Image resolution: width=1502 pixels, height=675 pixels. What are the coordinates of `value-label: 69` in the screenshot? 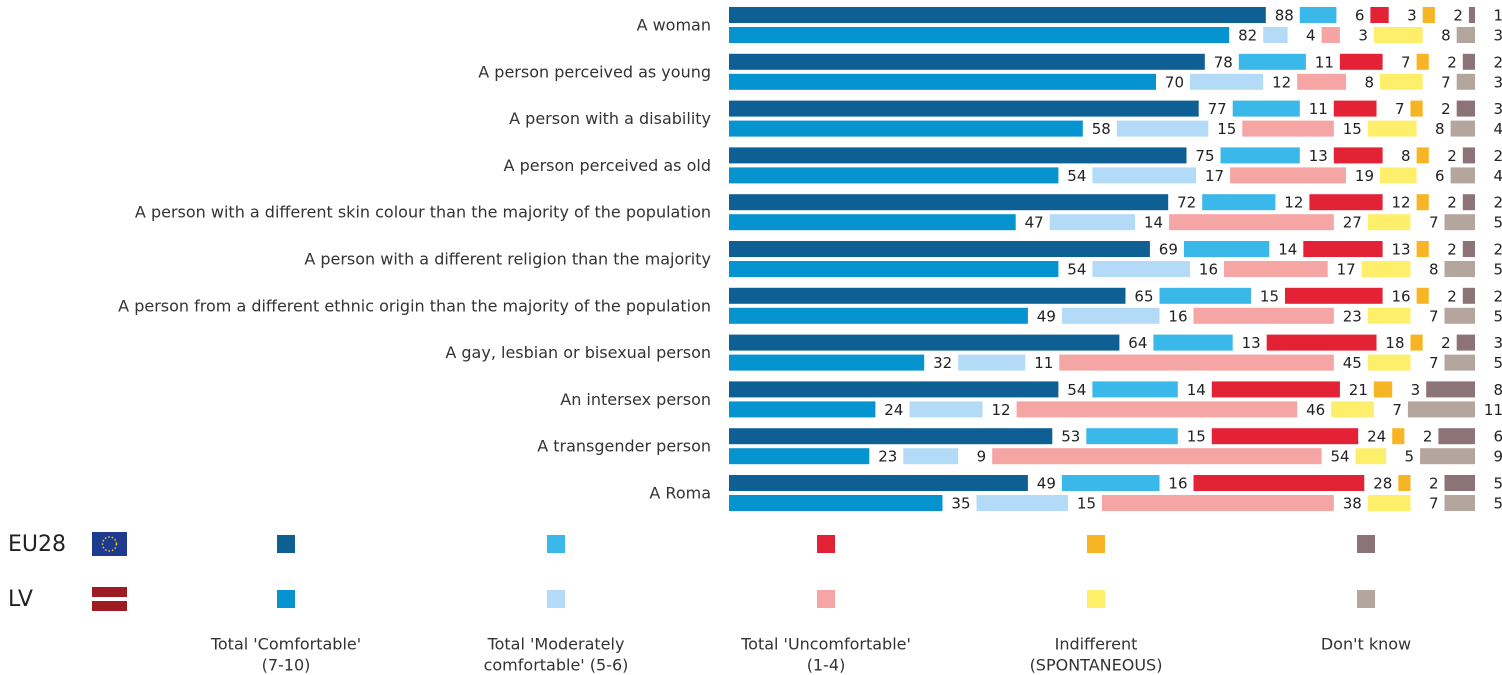 It's located at (1168, 250).